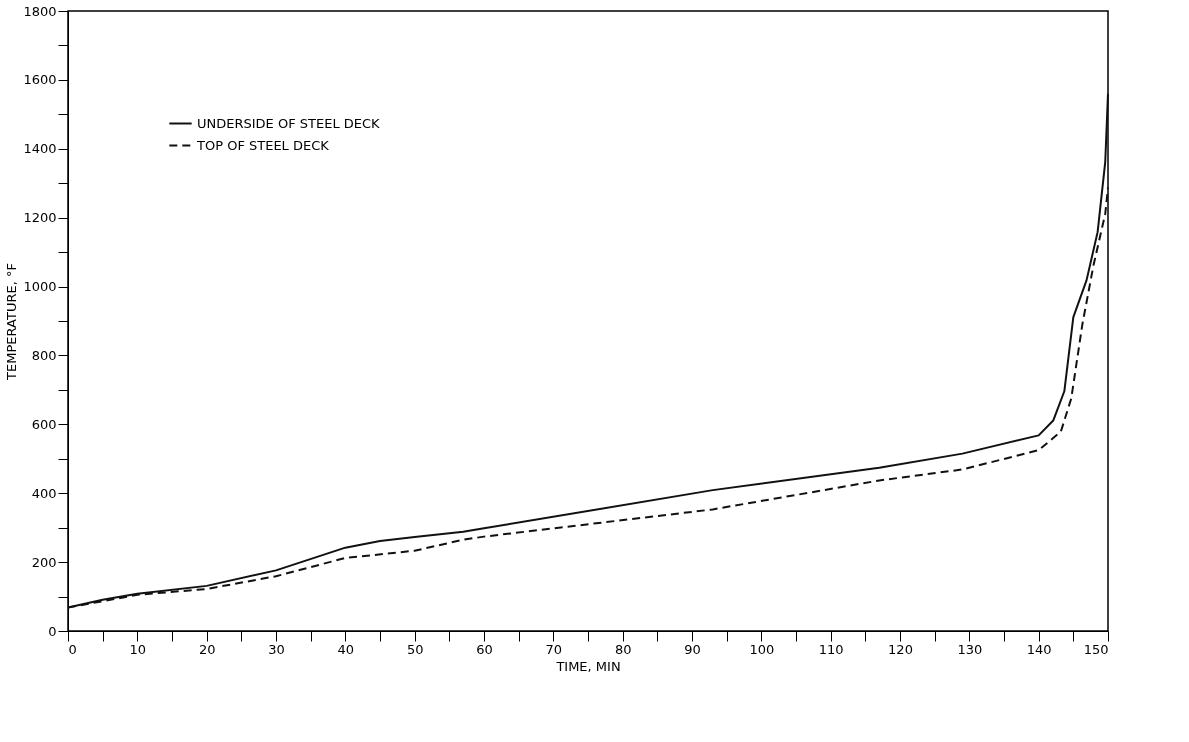 Image resolution: width=1189 pixels, height=742 pixels. What do you see at coordinates (263, 145) in the screenshot?
I see `legend-label: TOP OF STEEL DECK` at bounding box center [263, 145].